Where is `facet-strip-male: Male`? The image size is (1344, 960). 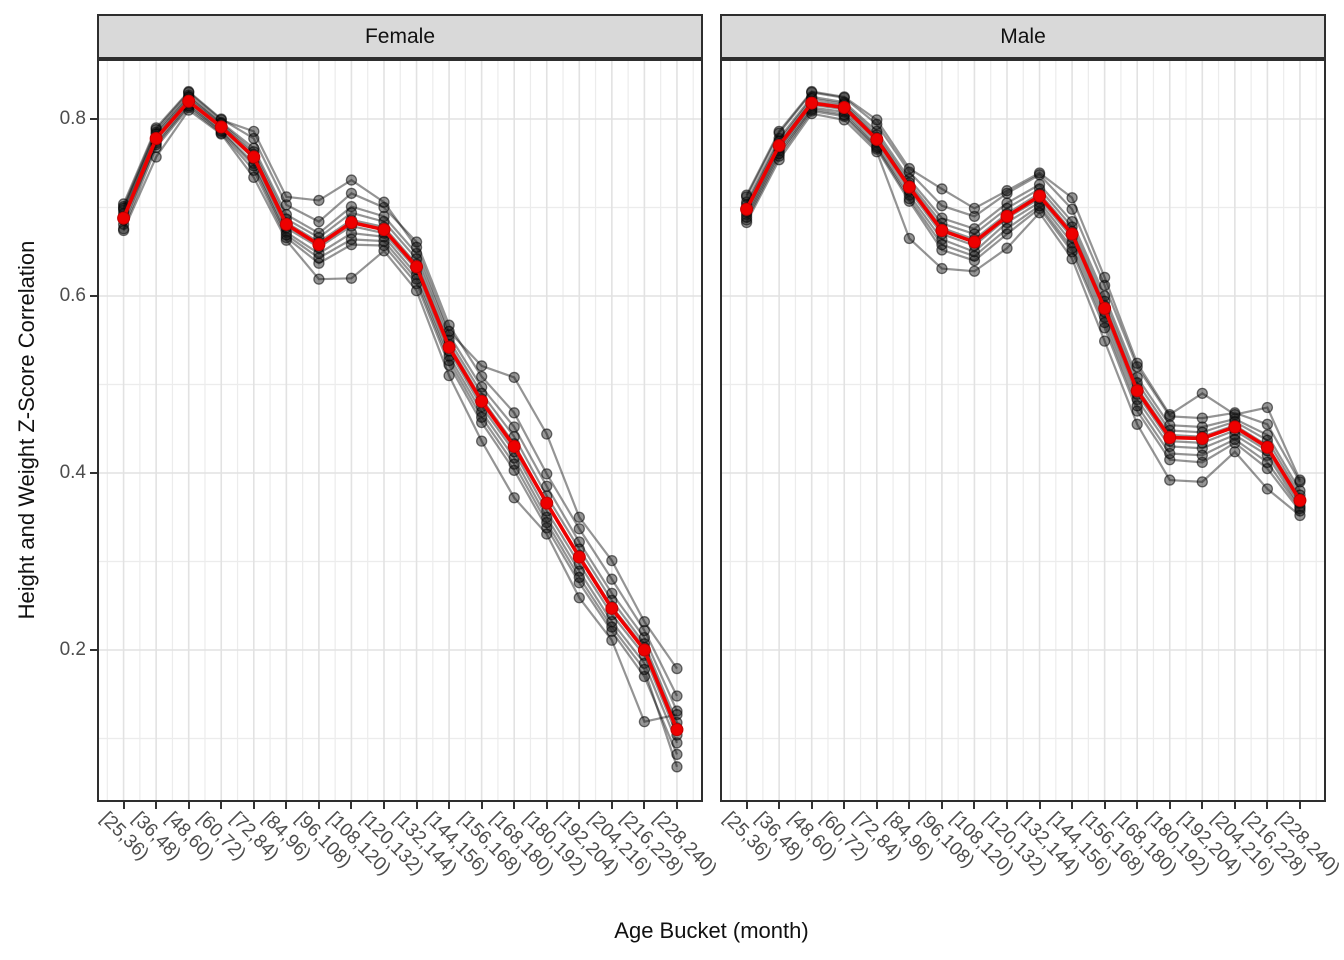
facet-strip-male: Male is located at coordinates (1023, 36).